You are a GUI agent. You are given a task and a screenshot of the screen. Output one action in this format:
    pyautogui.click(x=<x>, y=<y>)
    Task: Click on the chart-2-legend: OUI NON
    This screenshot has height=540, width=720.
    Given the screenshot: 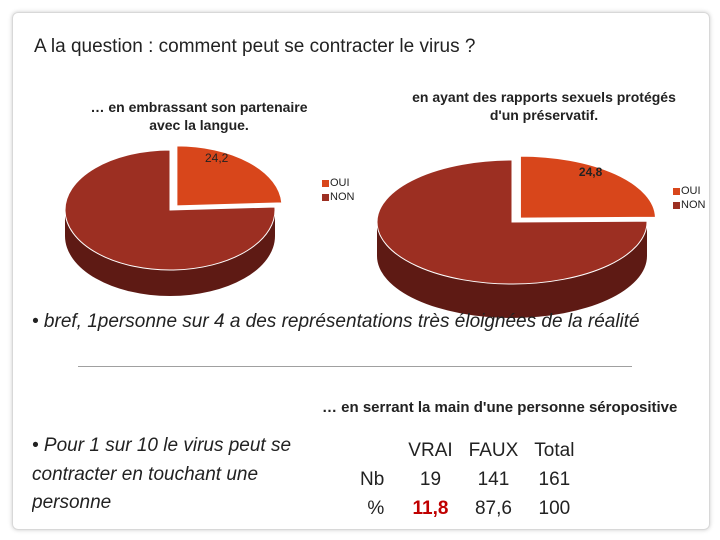 What is the action you would take?
    pyautogui.click(x=689, y=198)
    